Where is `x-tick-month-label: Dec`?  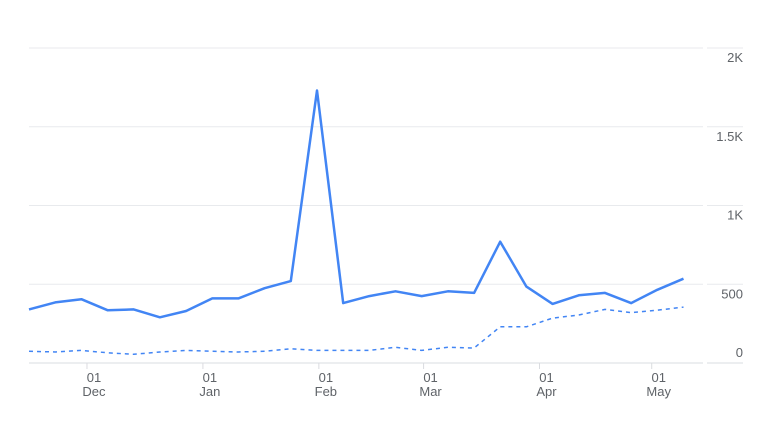 x-tick-month-label: Dec is located at coordinates (94, 391).